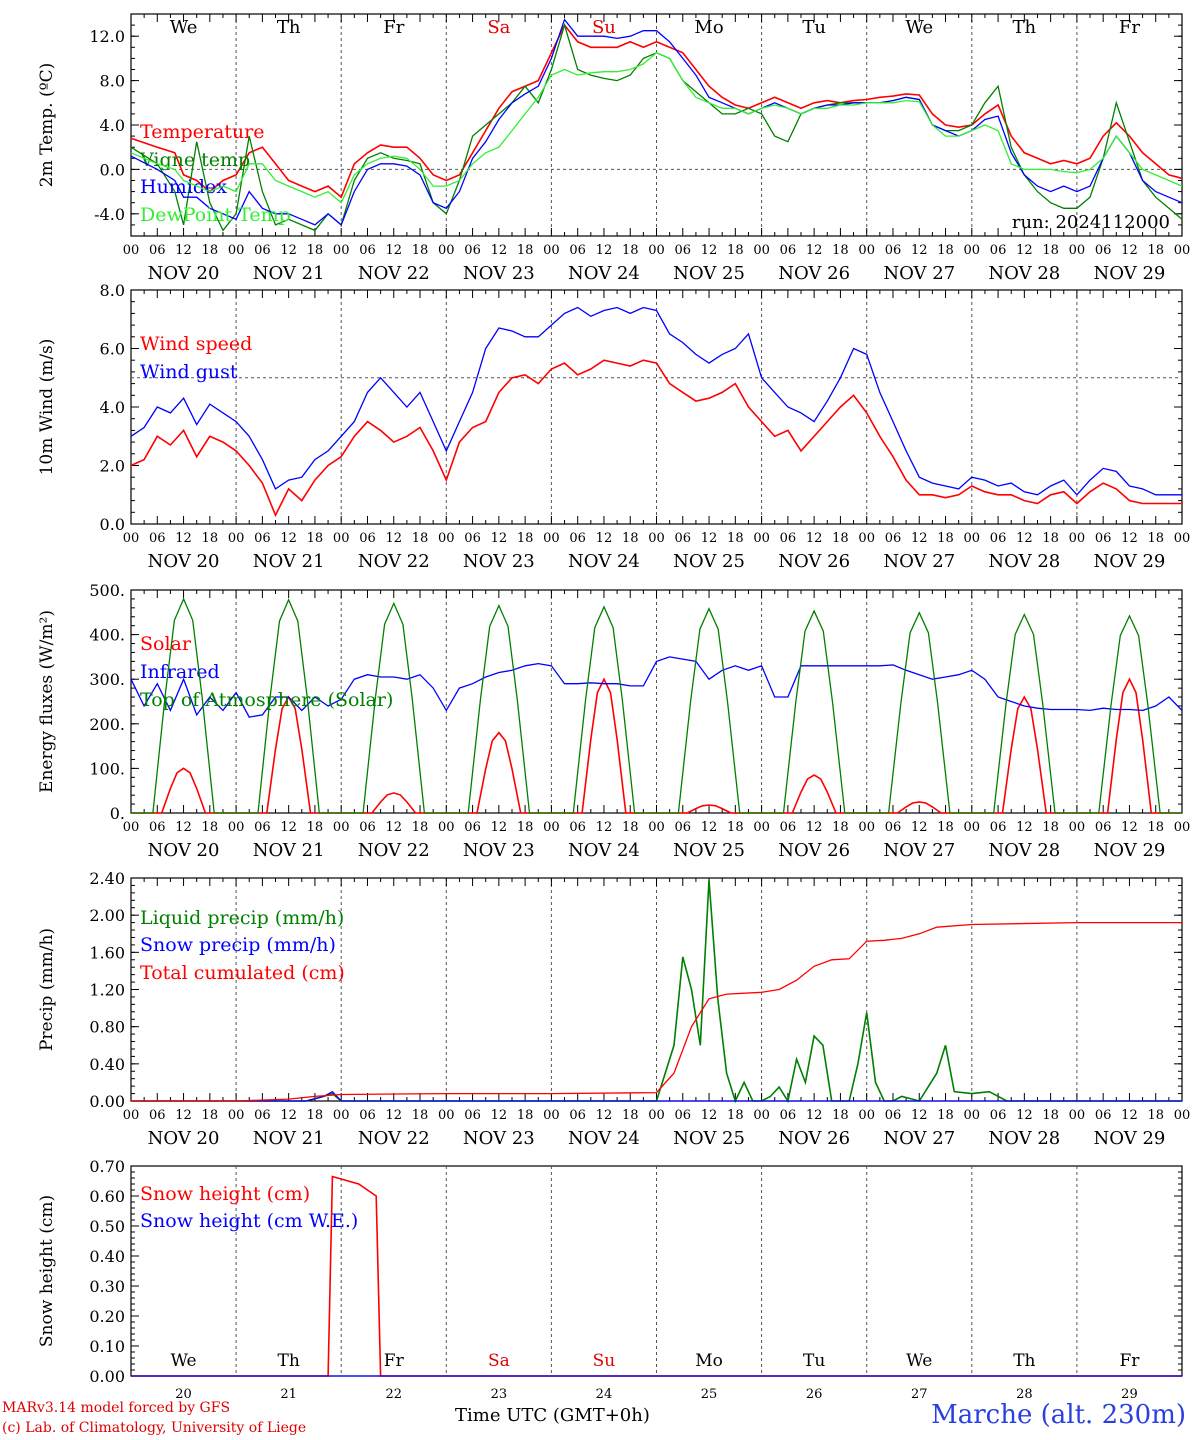 Image resolution: width=1194 pixels, height=1440 pixels. What do you see at coordinates (47, 407) in the screenshot?
I see `y-axis-label: 10m Wind (m/s)` at bounding box center [47, 407].